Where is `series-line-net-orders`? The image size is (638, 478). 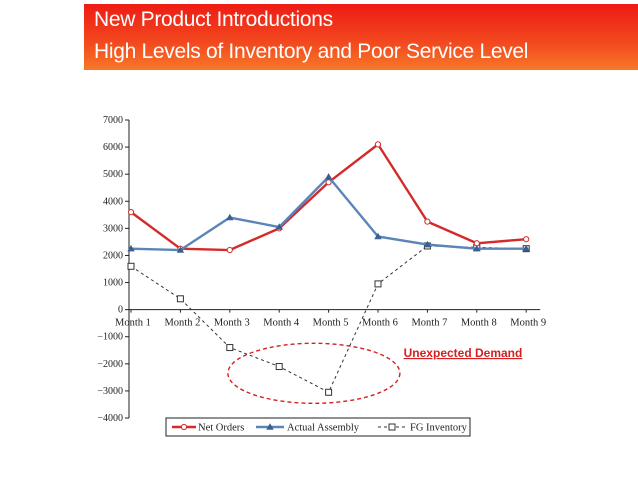 series-line-net-orders is located at coordinates (328, 197).